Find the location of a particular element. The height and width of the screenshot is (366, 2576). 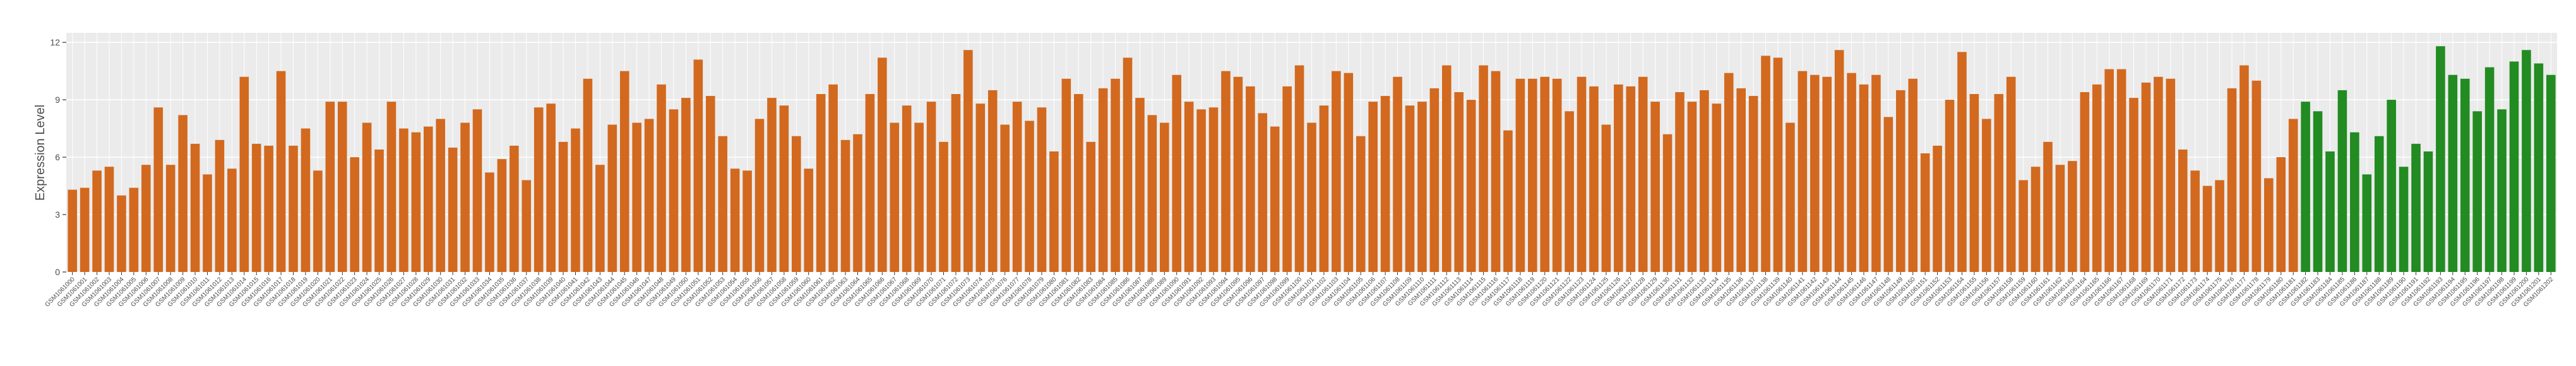

y-tick-label: 3 is located at coordinates (57, 215).